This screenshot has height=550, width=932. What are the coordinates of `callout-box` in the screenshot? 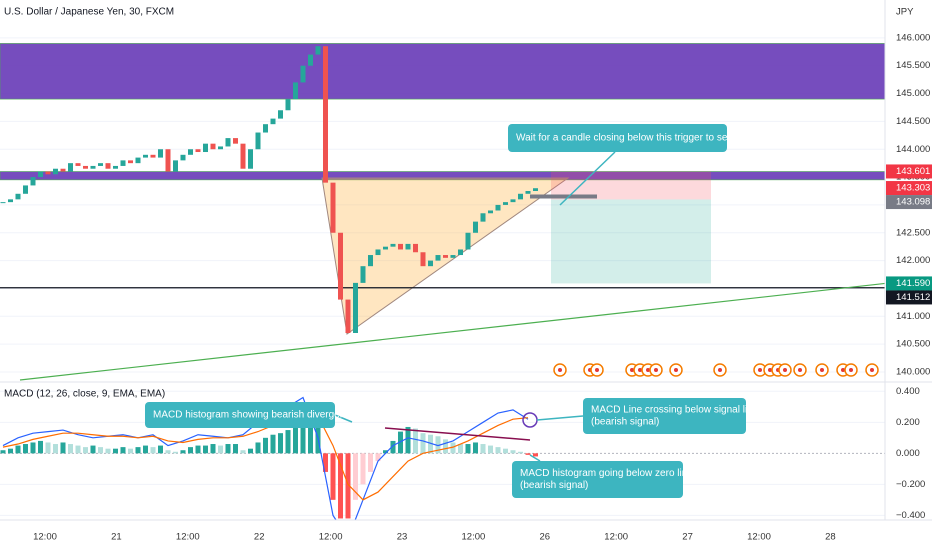 It's located at (240, 415).